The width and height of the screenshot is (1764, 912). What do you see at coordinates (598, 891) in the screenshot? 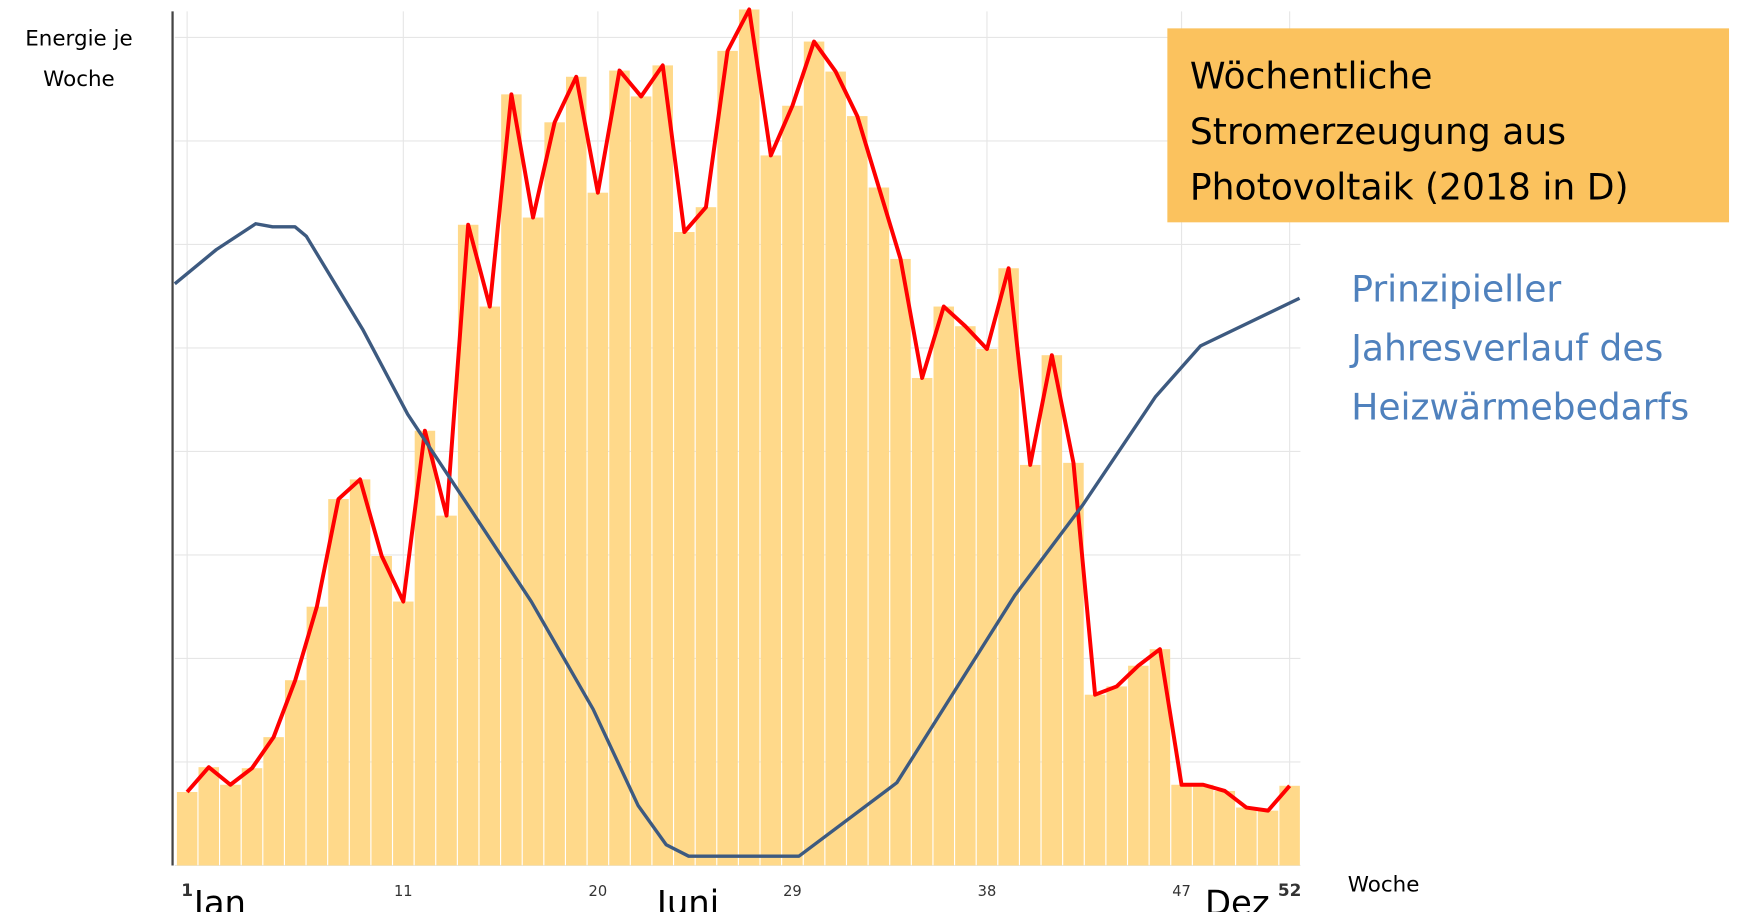
I see `x-tick-label: 20` at bounding box center [598, 891].